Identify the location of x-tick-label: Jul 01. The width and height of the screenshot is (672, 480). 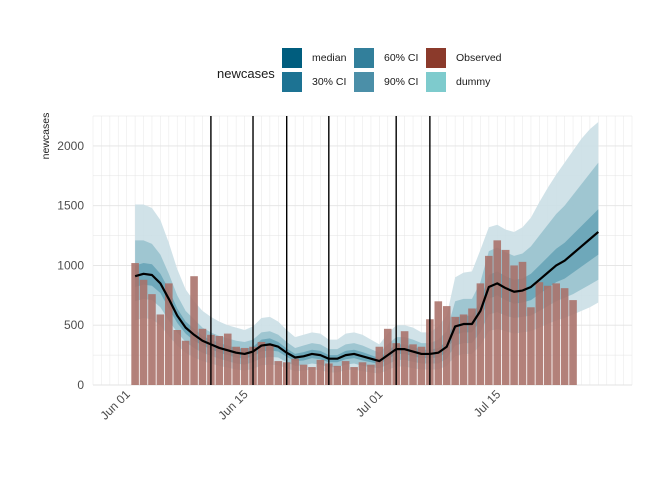
(369, 403).